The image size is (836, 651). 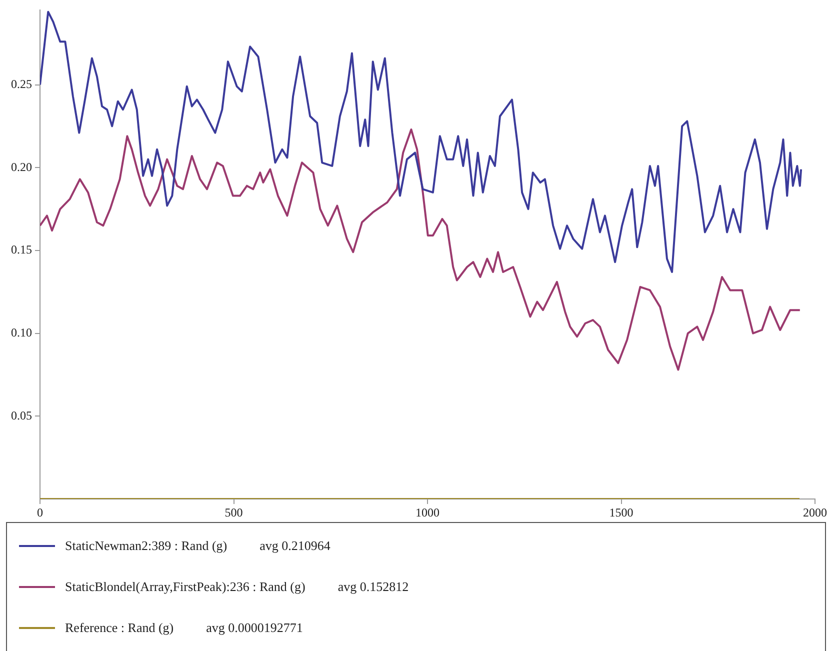 I want to click on x-tick-label: 0, so click(x=40, y=512).